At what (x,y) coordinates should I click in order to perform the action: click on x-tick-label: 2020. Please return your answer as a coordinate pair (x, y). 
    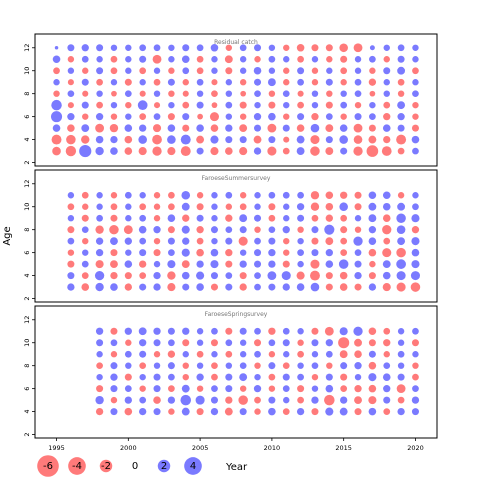
    Looking at the image, I should click on (415, 448).